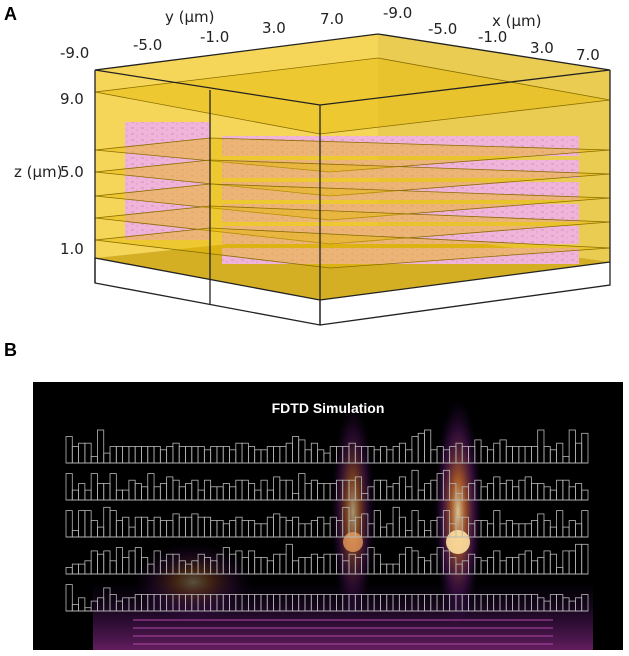  What do you see at coordinates (517, 21) in the screenshot?
I see `x-axis-label: x (µm)` at bounding box center [517, 21].